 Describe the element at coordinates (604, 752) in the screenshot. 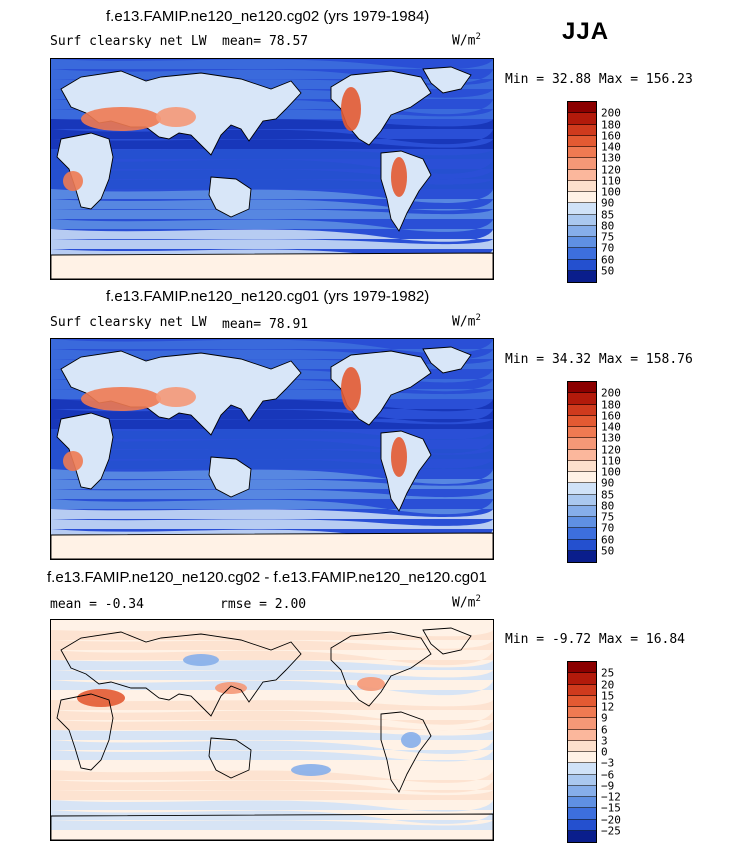

I see `colorbar-tick-label: 0` at that location.